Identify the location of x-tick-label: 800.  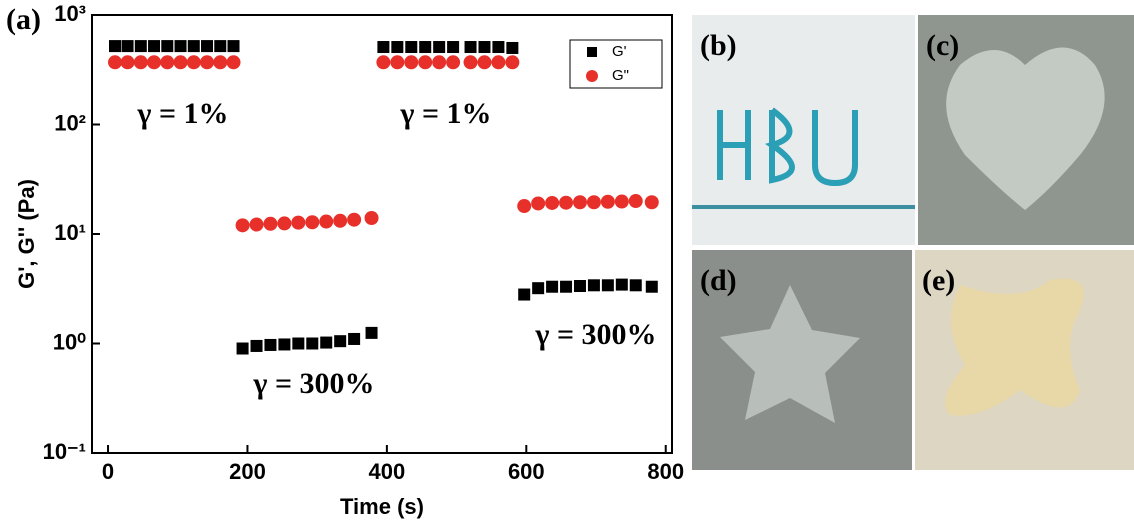
(665, 471).